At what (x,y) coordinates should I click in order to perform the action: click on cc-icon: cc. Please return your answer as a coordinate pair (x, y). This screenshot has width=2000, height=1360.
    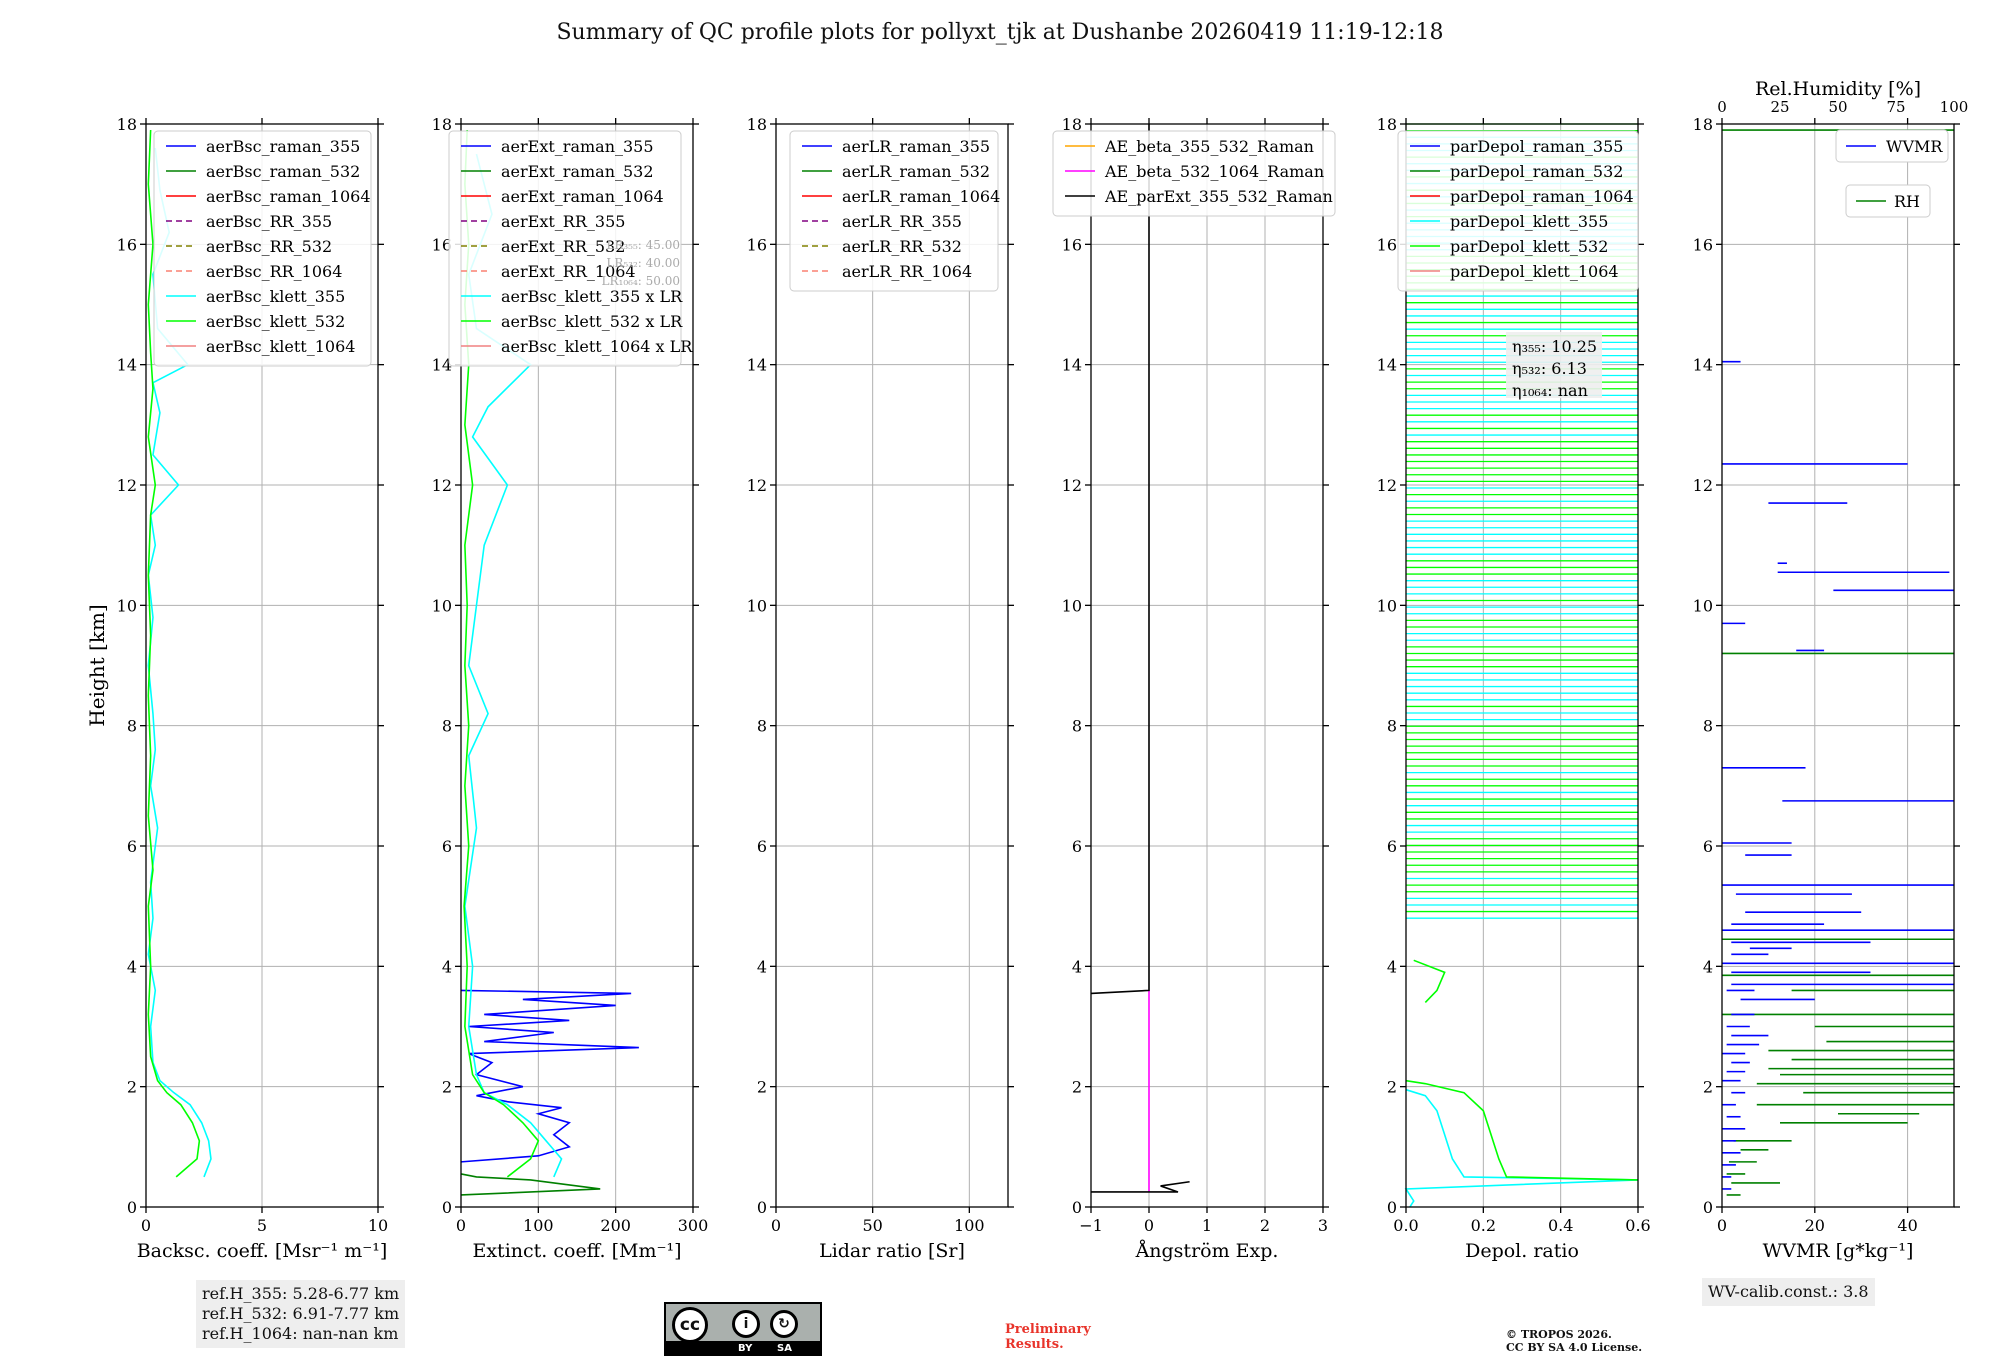
    Looking at the image, I should click on (690, 1325).